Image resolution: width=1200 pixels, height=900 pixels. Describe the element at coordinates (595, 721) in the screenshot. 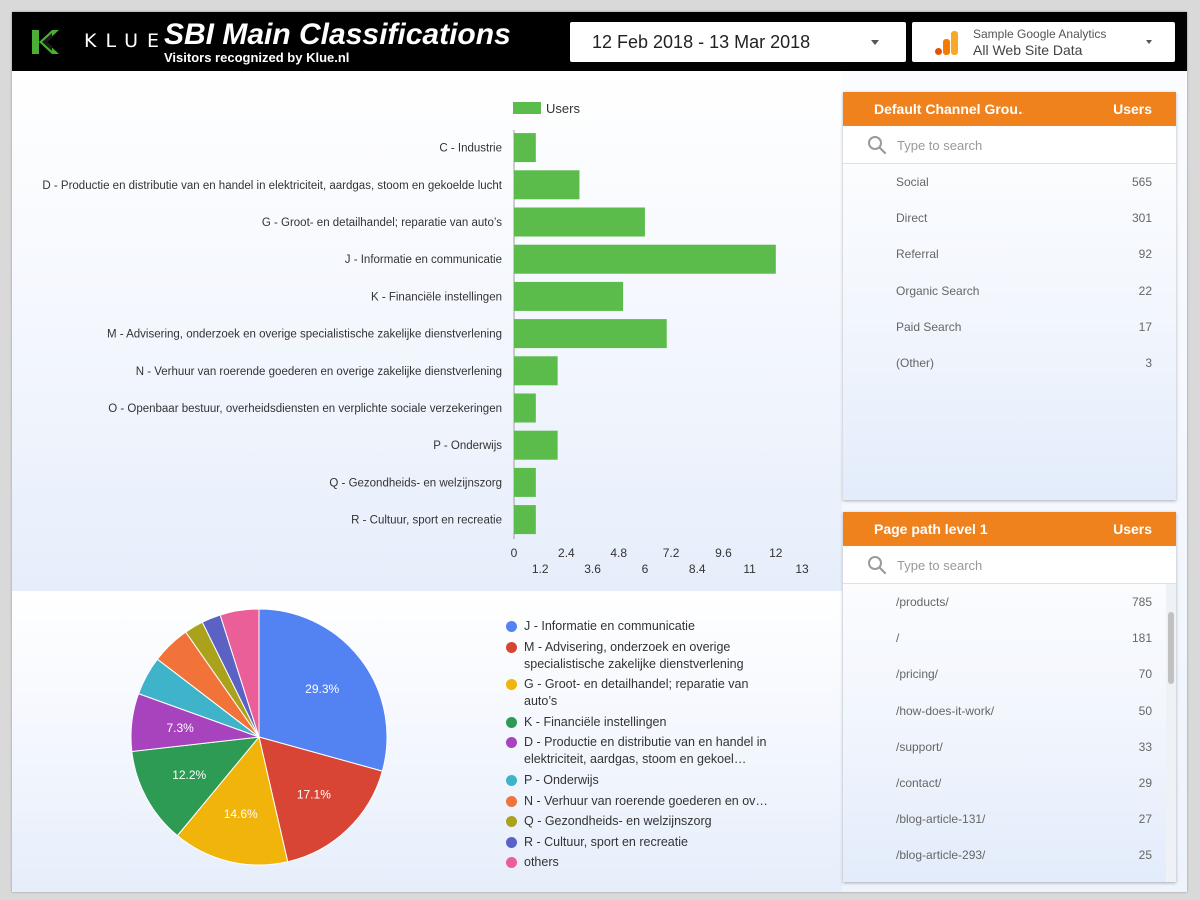

I see `legend-label: K - Financiële instellingen` at that location.